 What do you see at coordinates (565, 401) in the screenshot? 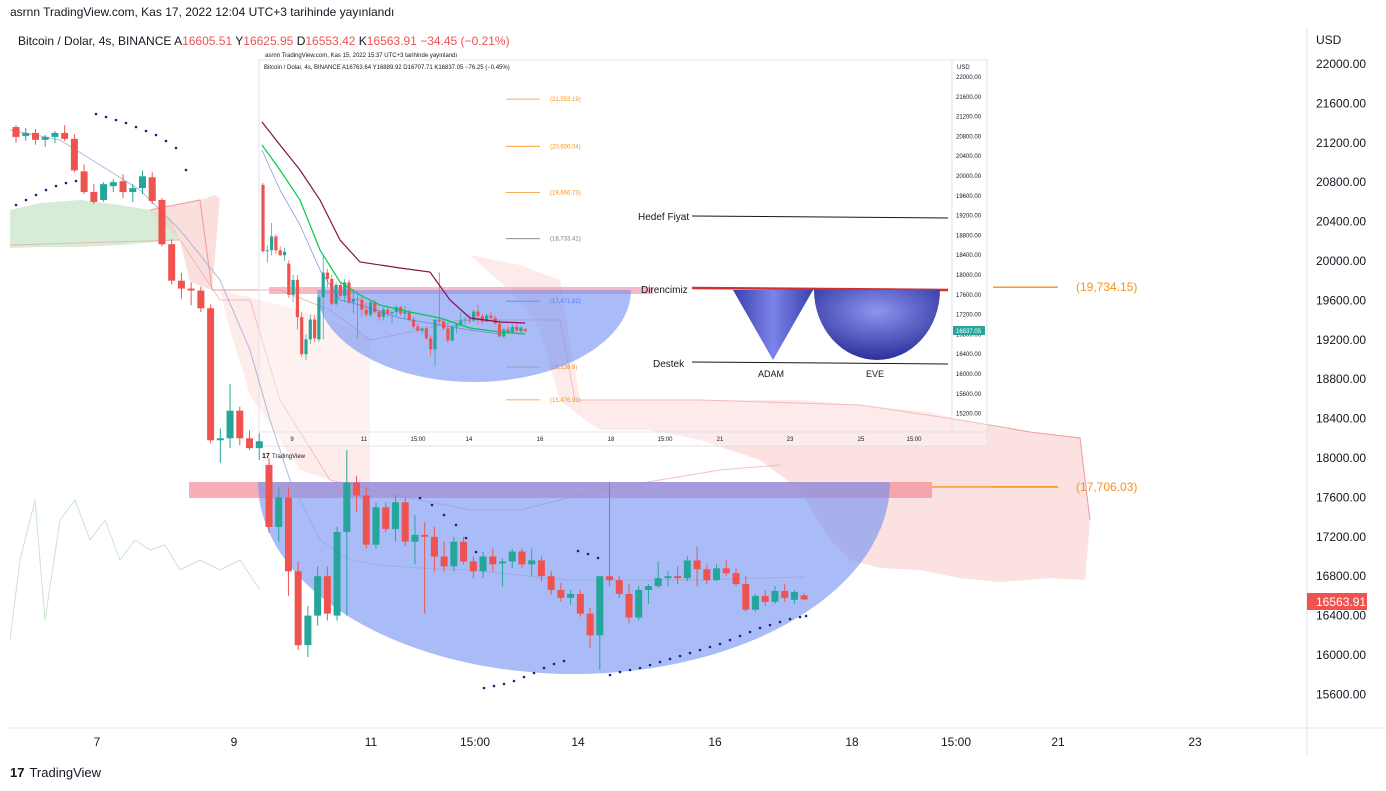
I see `inset-fib-label: (15,476.91)` at bounding box center [565, 401].